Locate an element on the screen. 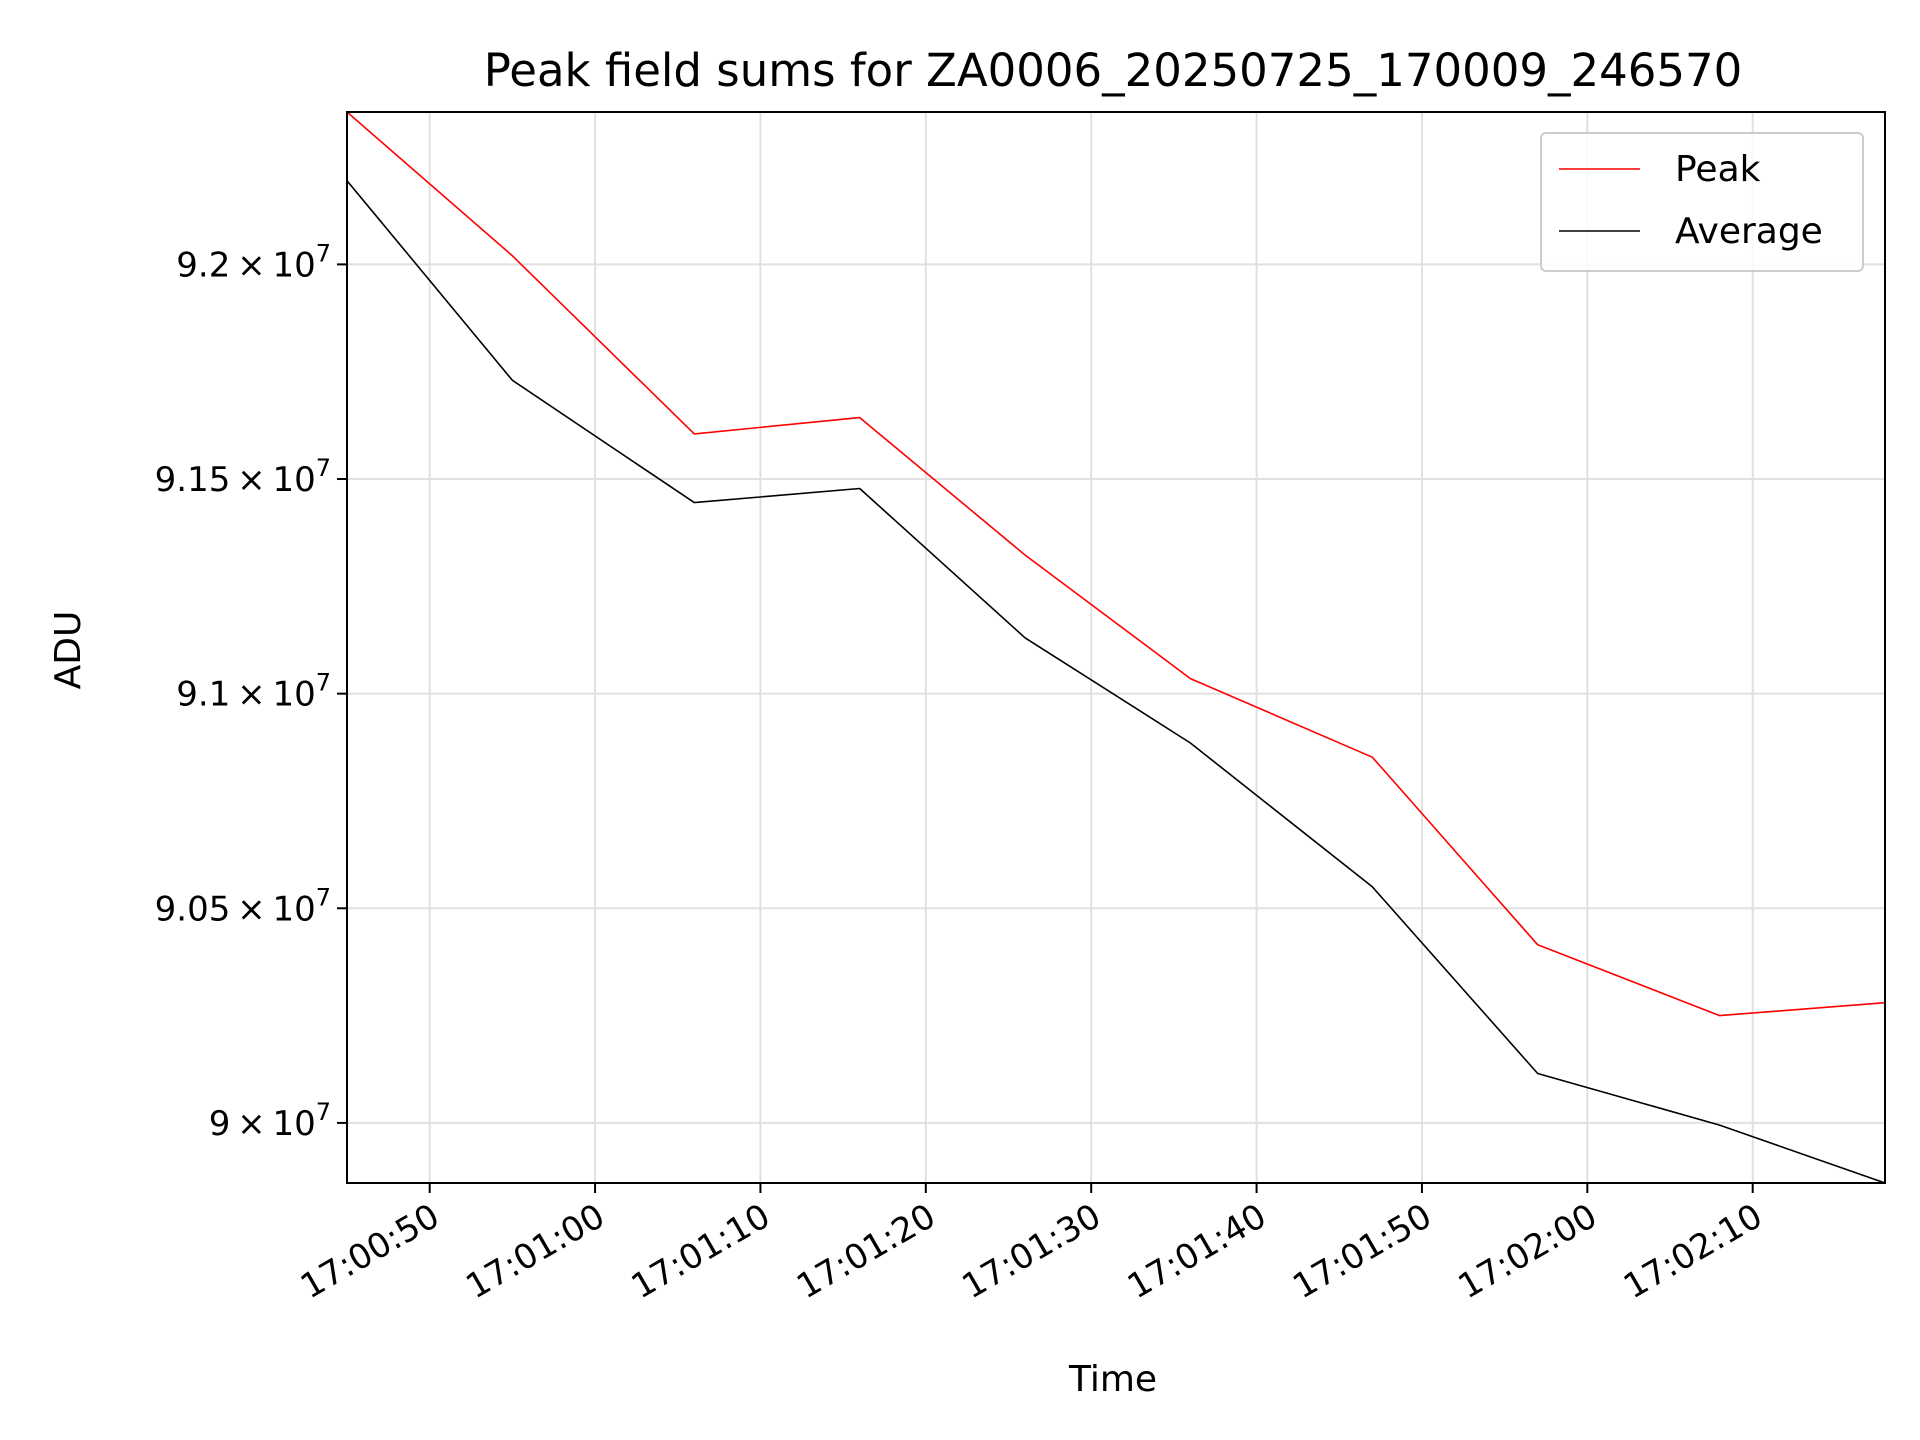 The width and height of the screenshot is (1920, 1440). y-tick-label: 9.05 × 10⁷ is located at coordinates (243, 906).